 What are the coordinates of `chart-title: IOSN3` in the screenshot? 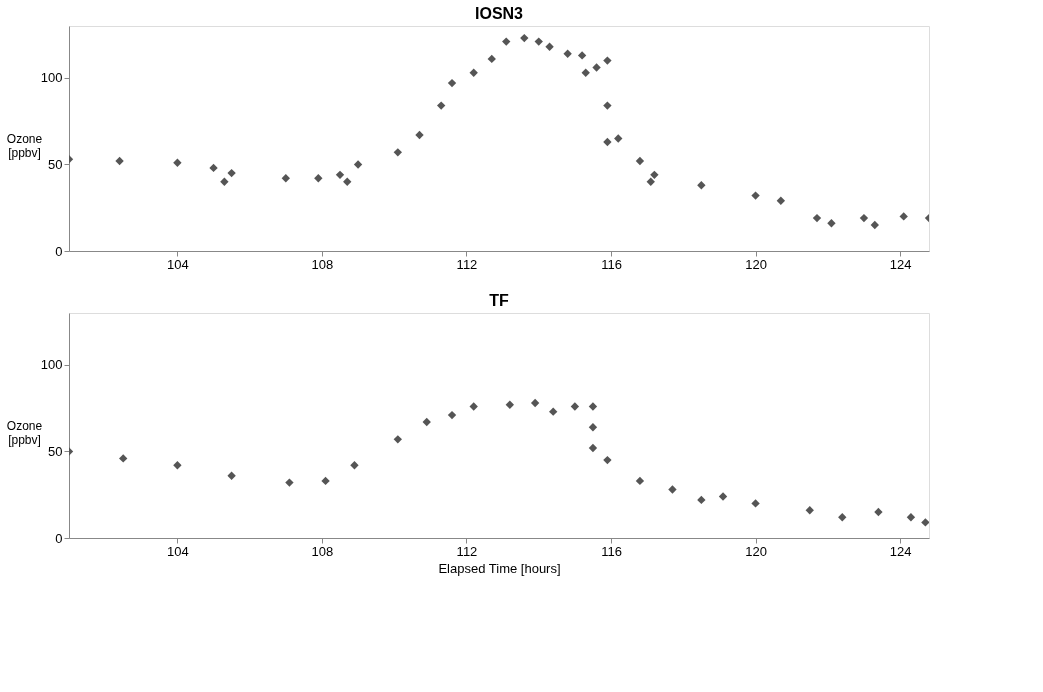 It's located at (499, 13).